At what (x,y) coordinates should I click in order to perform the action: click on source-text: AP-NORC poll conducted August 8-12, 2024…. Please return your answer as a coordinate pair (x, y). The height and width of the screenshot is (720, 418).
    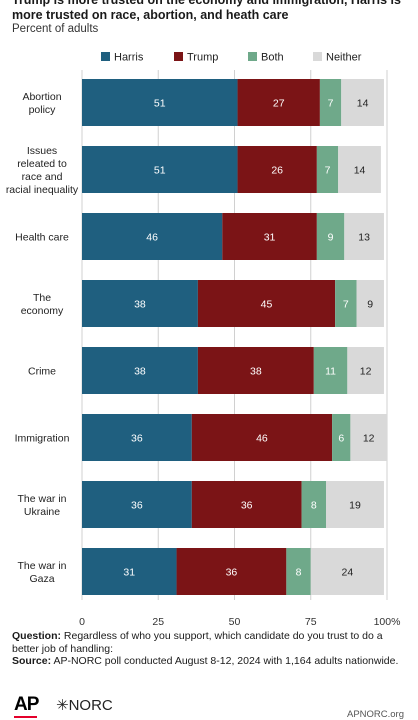
    Looking at the image, I should click on (226, 661).